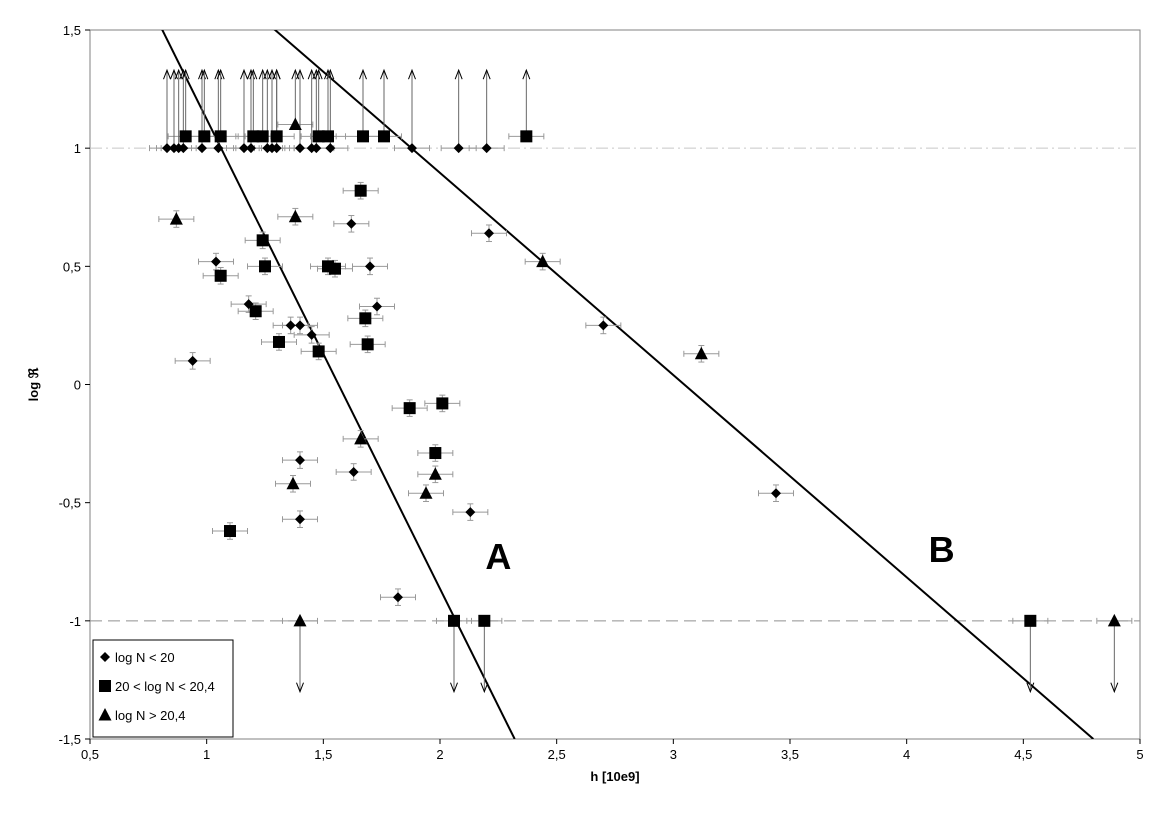 This screenshot has width=1170, height=827. What do you see at coordinates (906, 754) in the screenshot?
I see `x-tick-label: 4` at bounding box center [906, 754].